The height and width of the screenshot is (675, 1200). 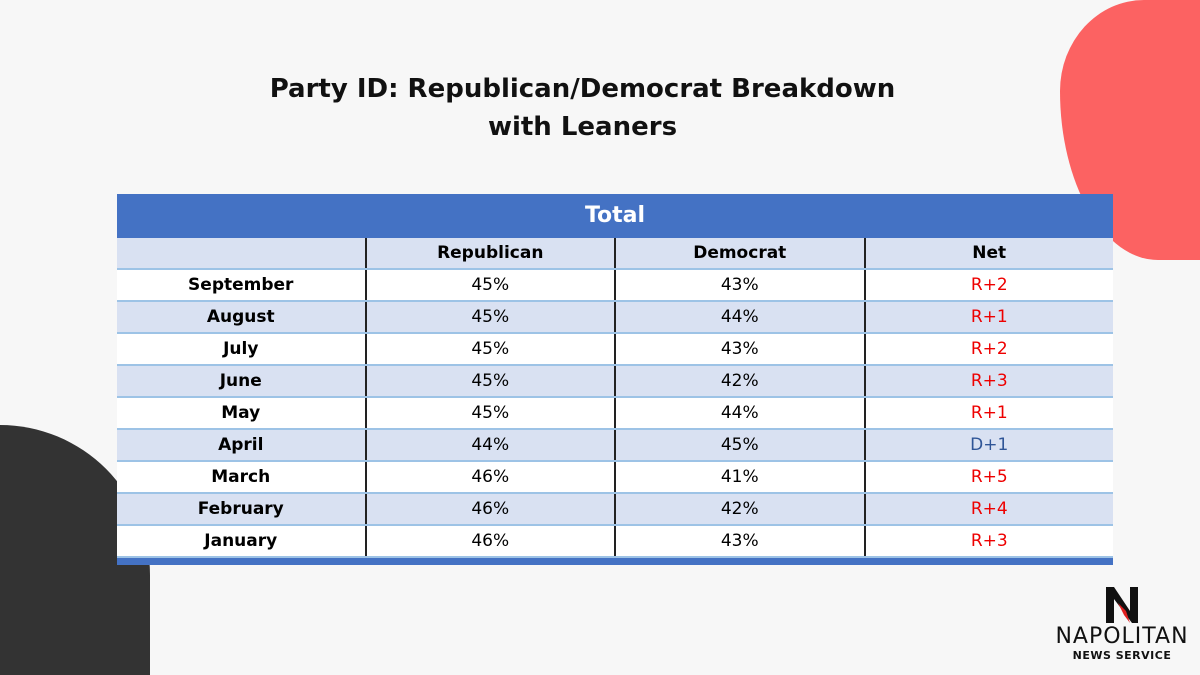 What do you see at coordinates (988, 509) in the screenshot?
I see `net-cell: R+4` at bounding box center [988, 509].